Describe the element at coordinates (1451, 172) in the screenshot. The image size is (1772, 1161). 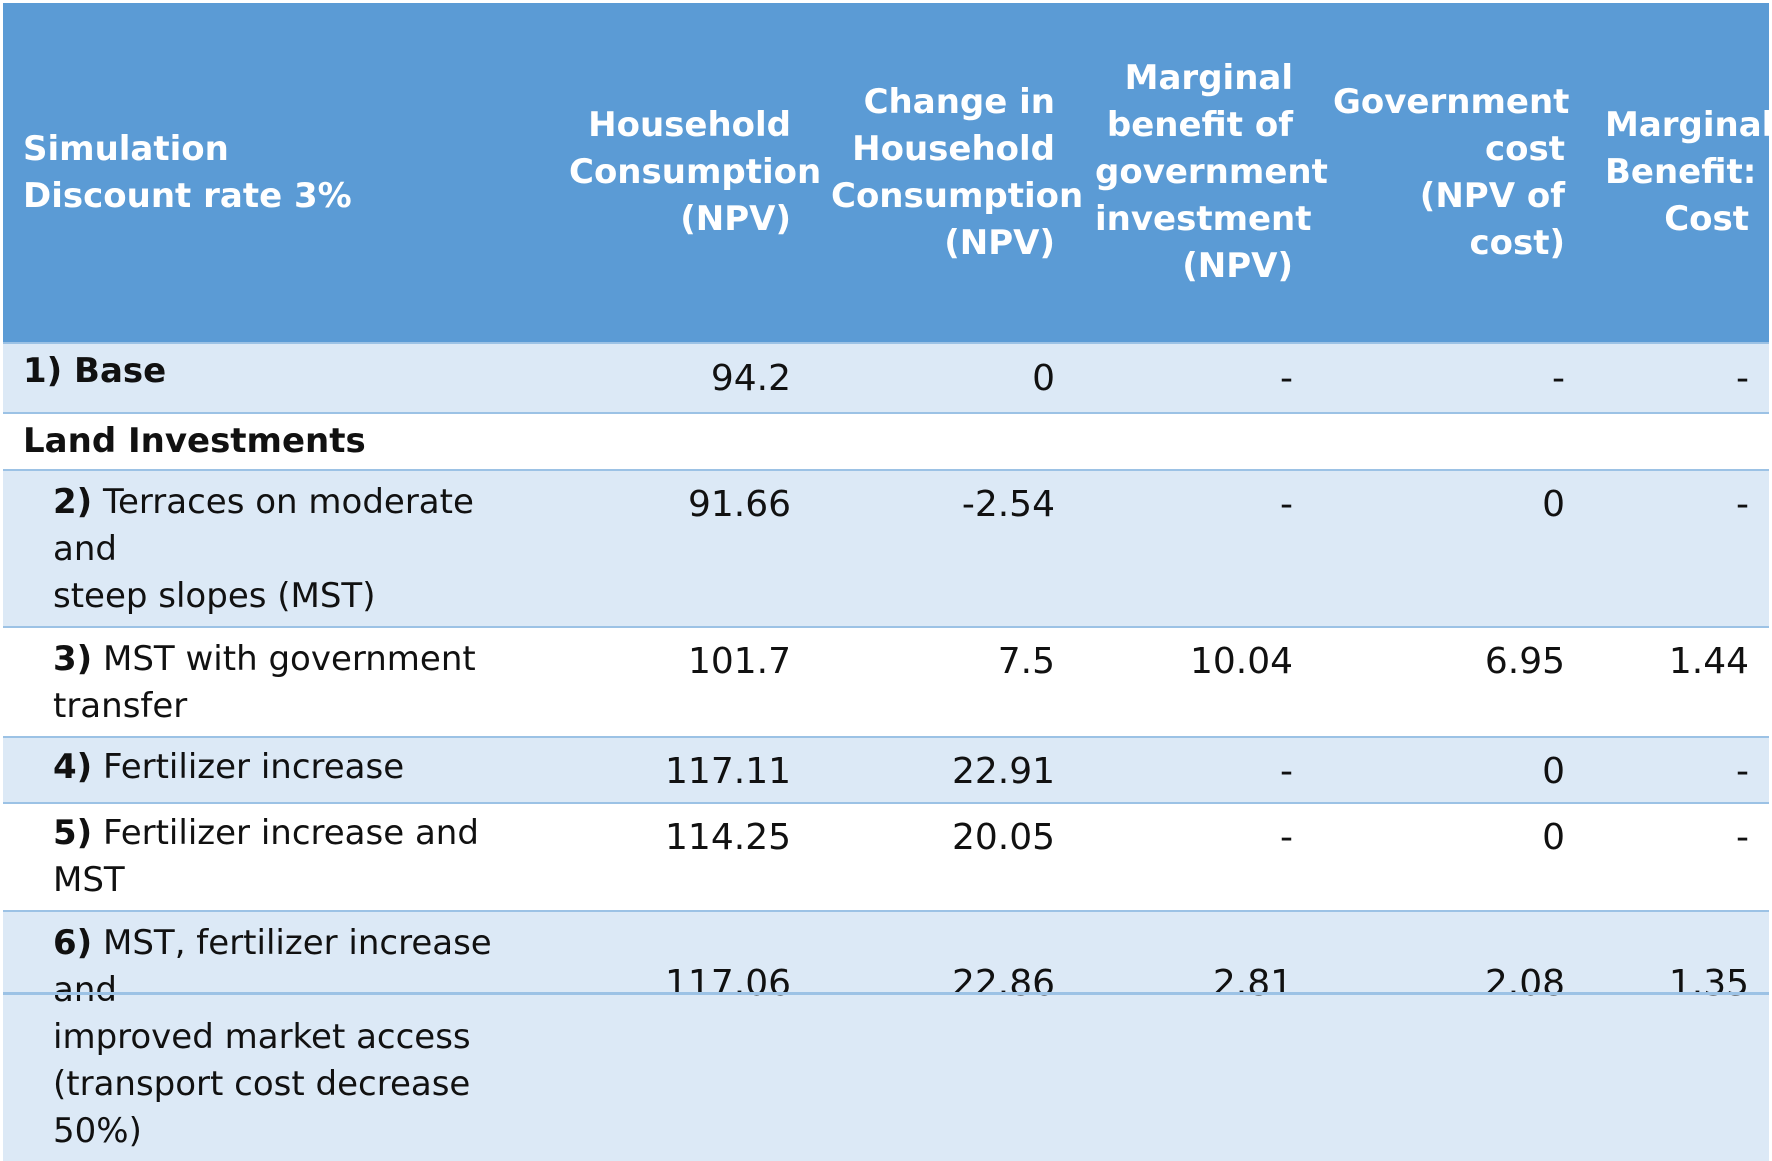
I see `header-government-cost: Government cost (NPV of cost)` at that location.